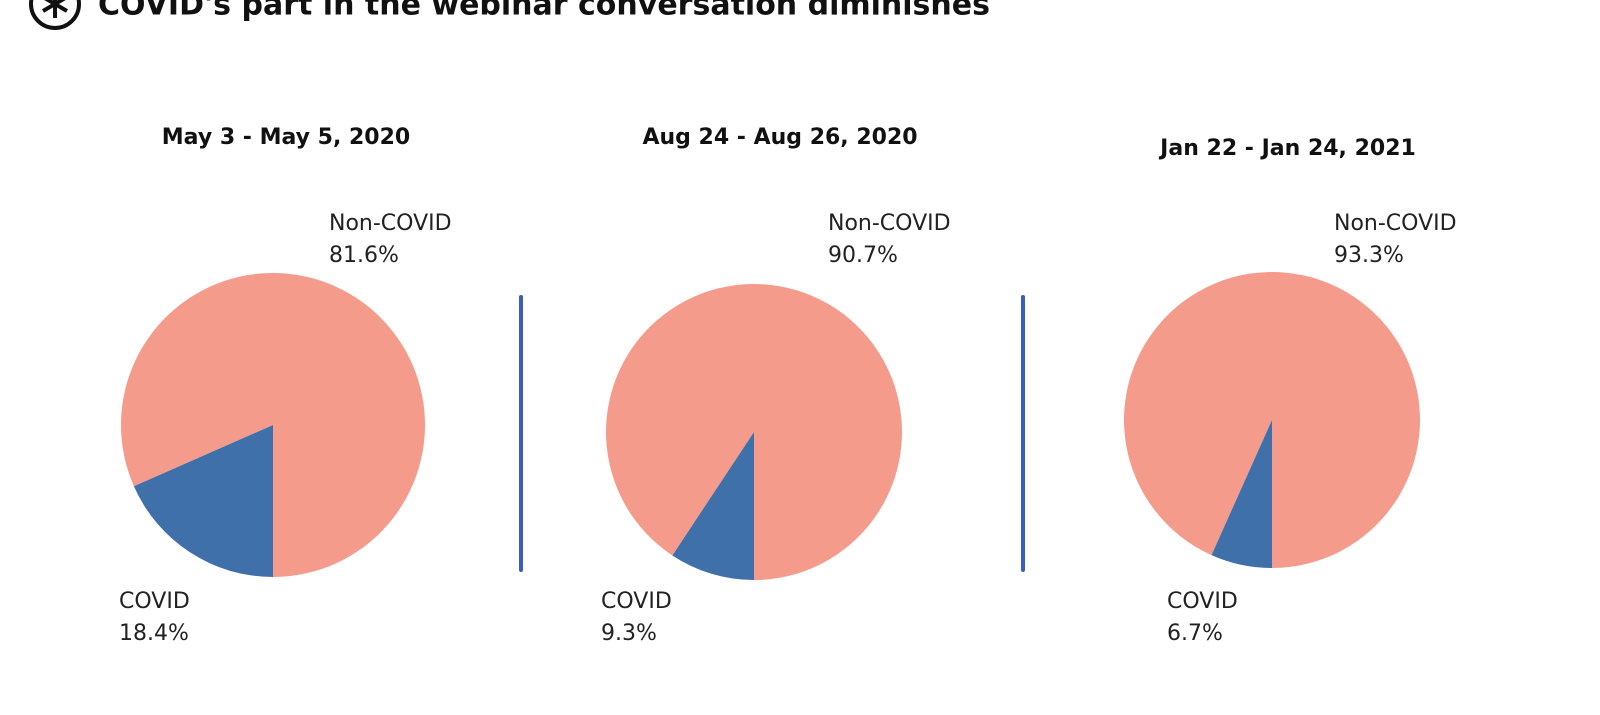 The height and width of the screenshot is (715, 1600). Describe the element at coordinates (1195, 633) in the screenshot. I see `slice-value-label: 6.7%` at that location.